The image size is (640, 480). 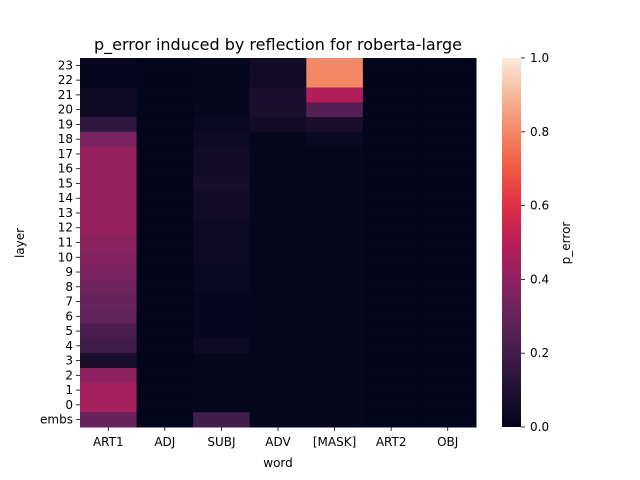 What do you see at coordinates (56, 420) in the screenshot?
I see `y-tick-label: embs` at bounding box center [56, 420].